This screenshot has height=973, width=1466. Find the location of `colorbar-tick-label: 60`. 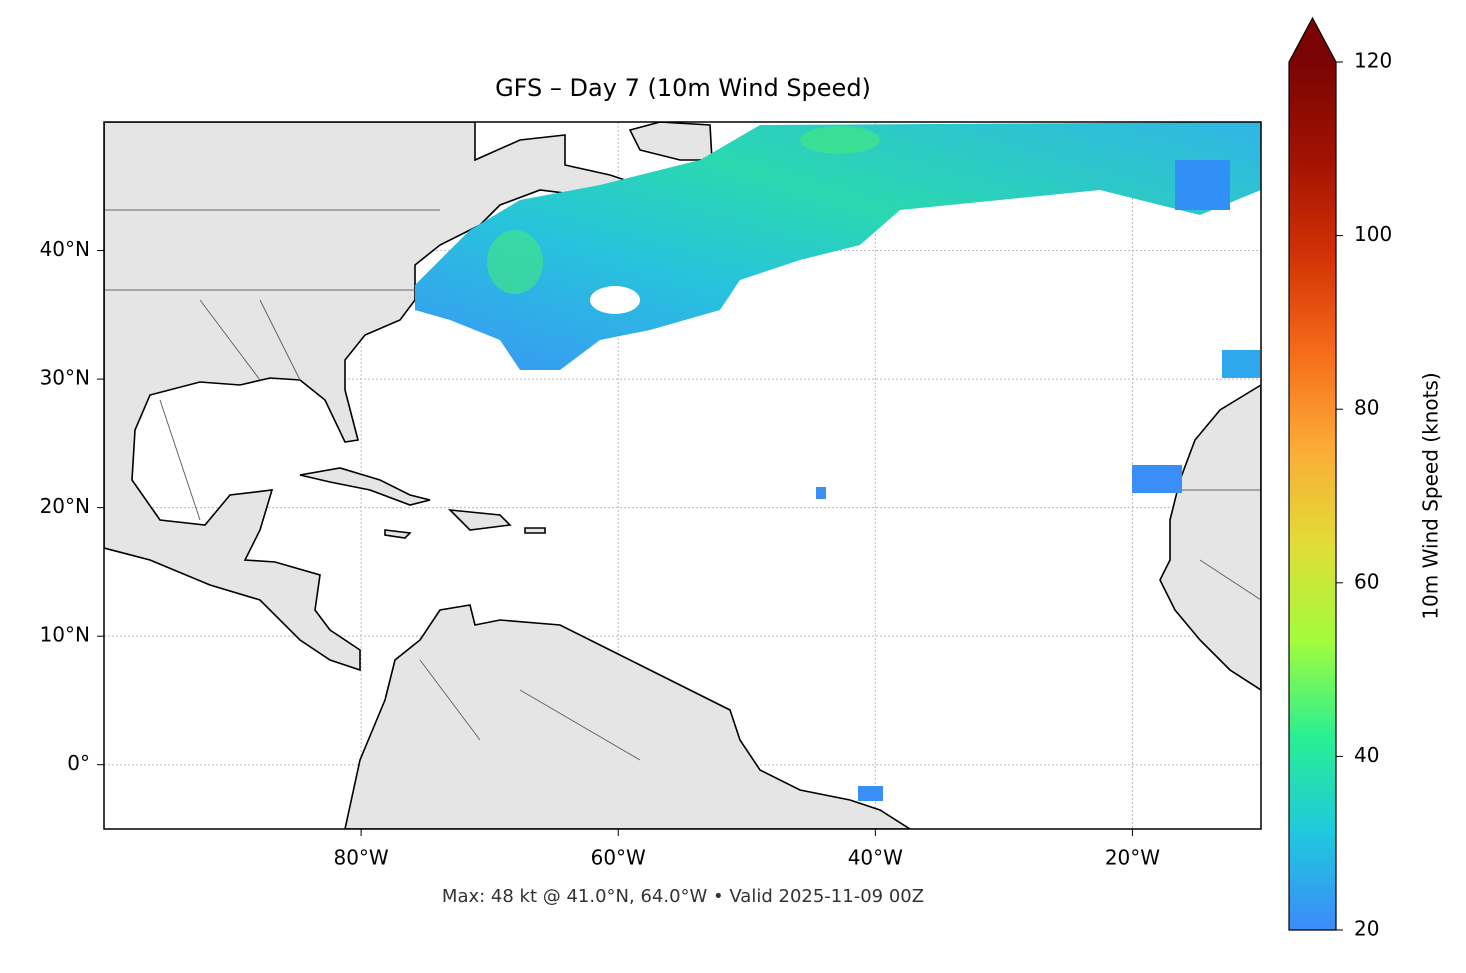

colorbar-tick-label: 60 is located at coordinates (1366, 581).